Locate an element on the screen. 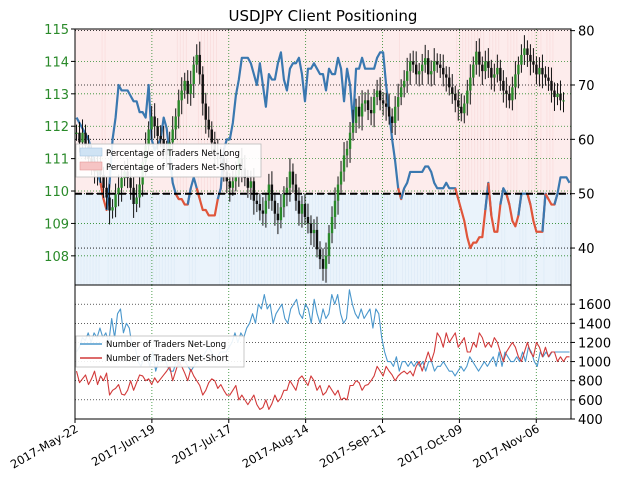 This screenshot has height=479, width=624. legend-box is located at coordinates (168, 160).